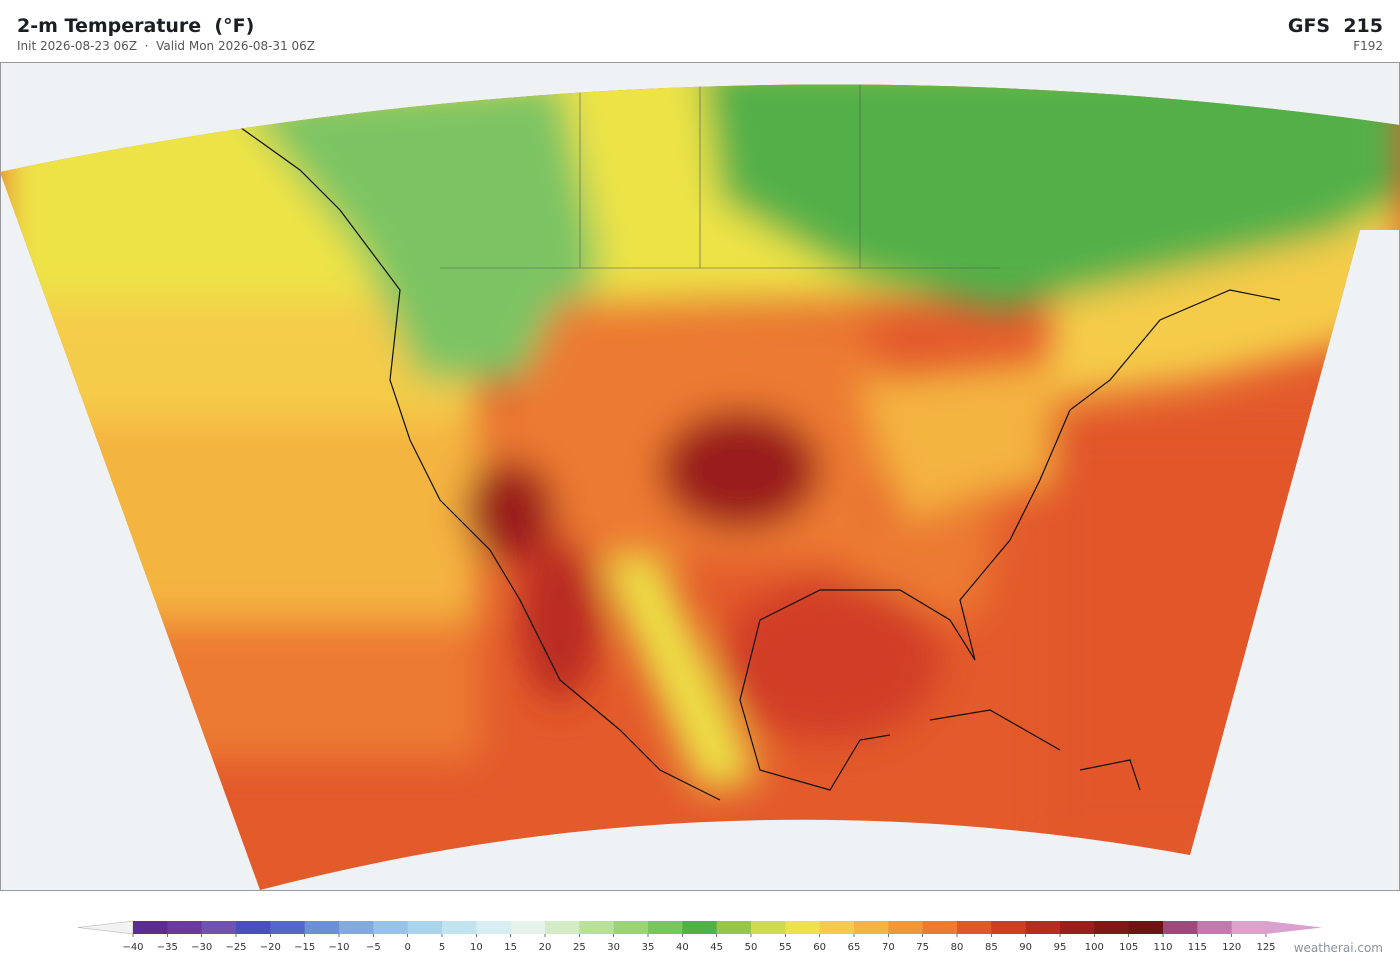  What do you see at coordinates (545, 947) in the screenshot?
I see `colorbar-tick-label: 20` at bounding box center [545, 947].